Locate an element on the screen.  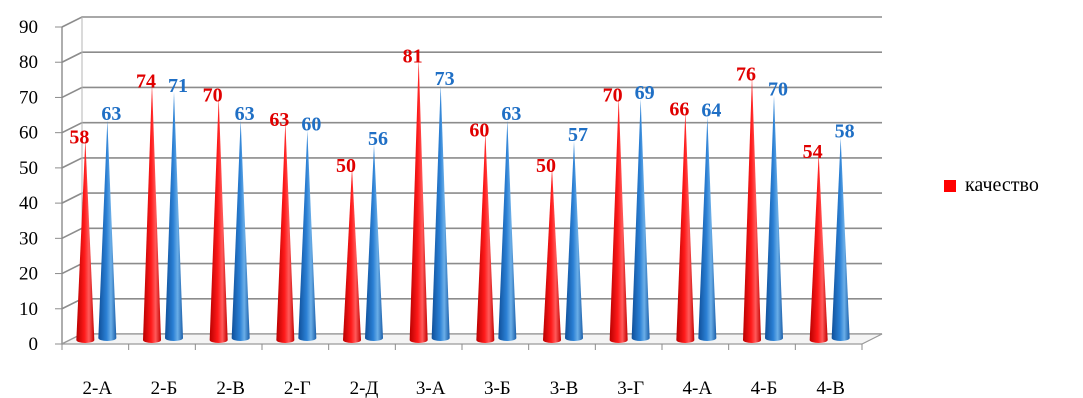
data-label-series2: 69 is located at coordinates (645, 93).